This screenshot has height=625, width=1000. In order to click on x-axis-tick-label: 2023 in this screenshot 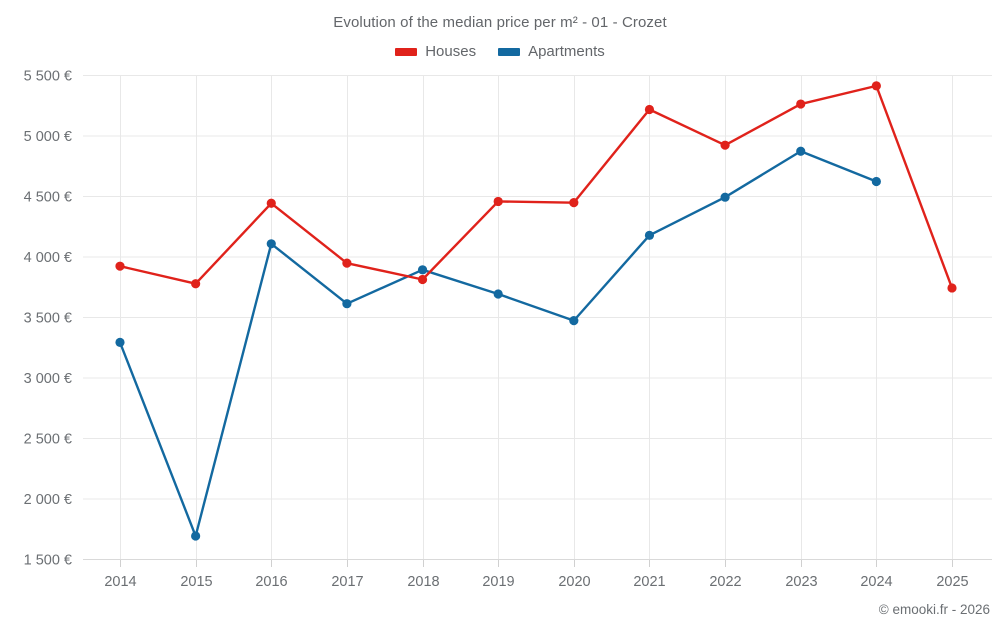, I will do `click(801, 582)`.